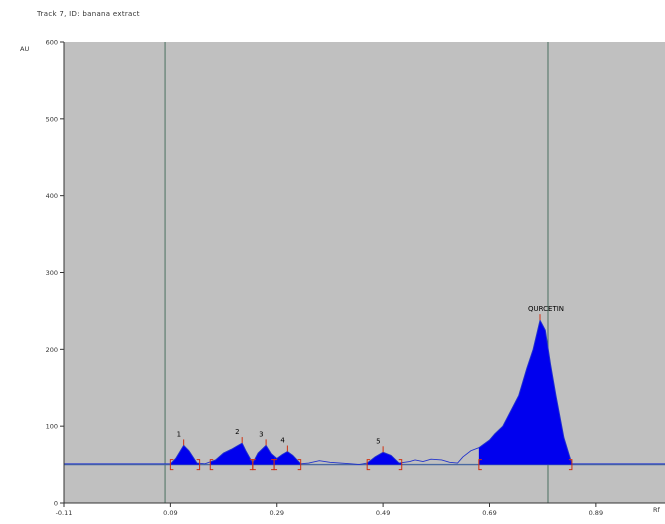  I want to click on peak-5-end-marker, so click(400, 465).